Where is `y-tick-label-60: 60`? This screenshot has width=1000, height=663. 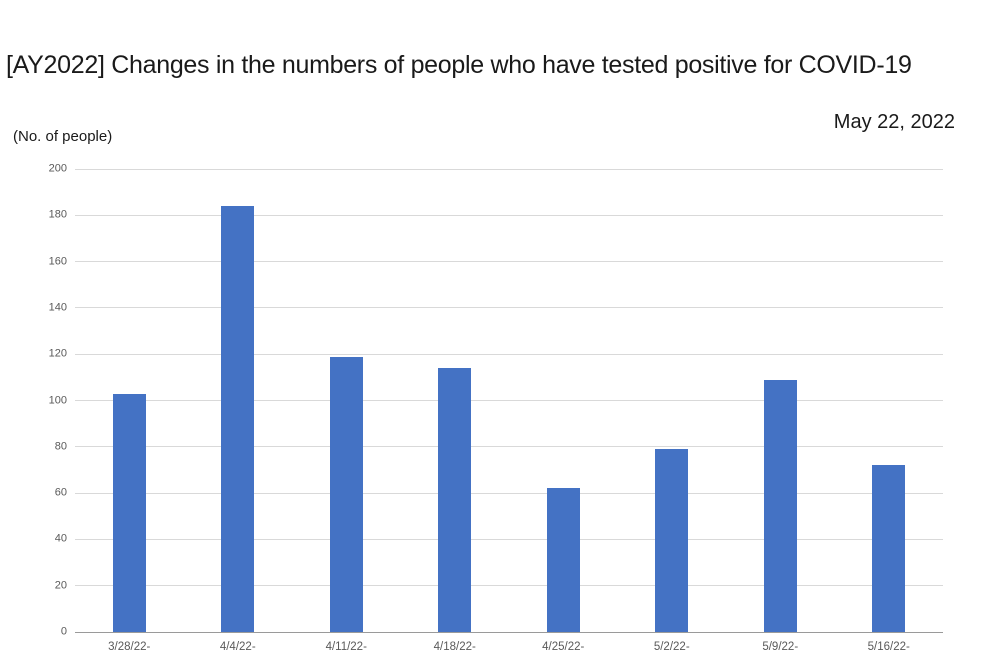
y-tick-label-60: 60 is located at coordinates (60, 492).